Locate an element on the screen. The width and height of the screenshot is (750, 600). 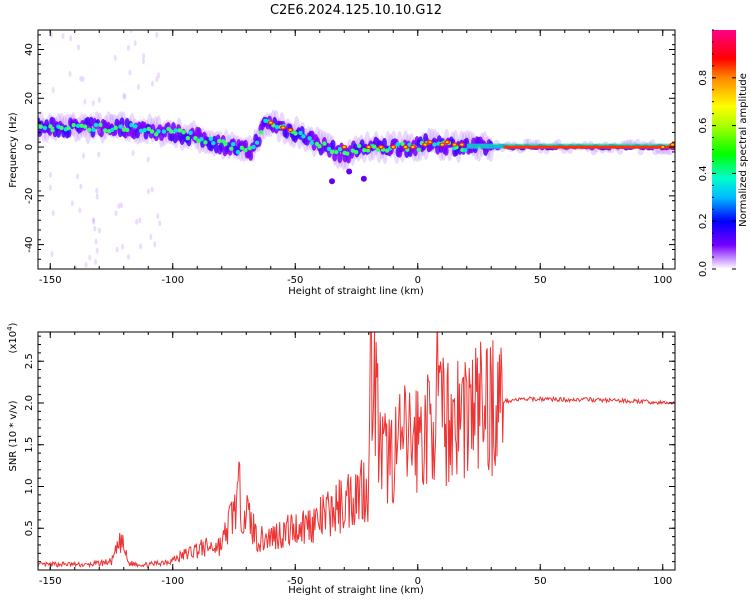
colorbar-tick-label: 0.4 is located at coordinates (703, 173).